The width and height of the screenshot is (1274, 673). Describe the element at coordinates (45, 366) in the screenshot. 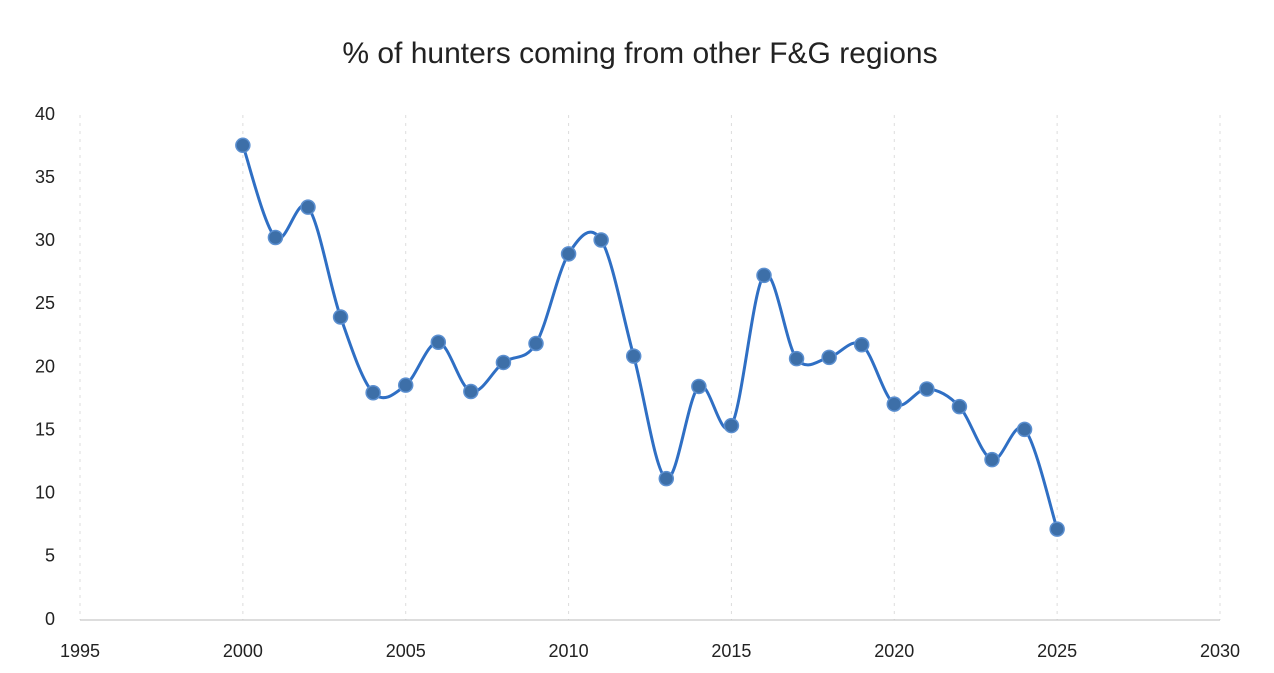

I see `y-tick-label: 20` at that location.